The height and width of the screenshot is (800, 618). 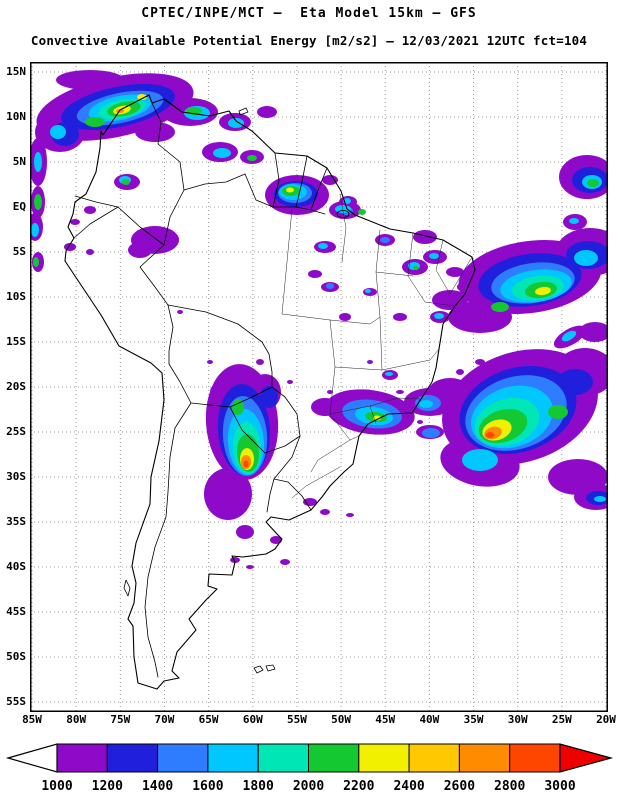 What do you see at coordinates (16, 566) in the screenshot?
I see `lat-tick-label: 40S` at bounding box center [16, 566].